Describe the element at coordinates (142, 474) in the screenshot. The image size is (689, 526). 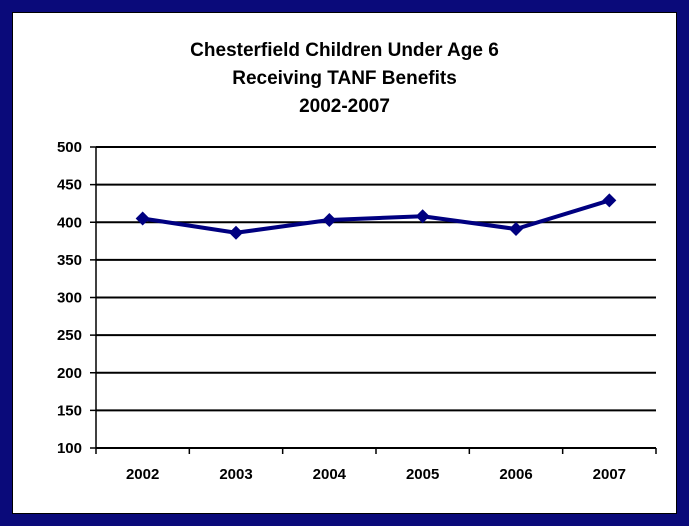
I see `x-tick-label: 2002` at that location.